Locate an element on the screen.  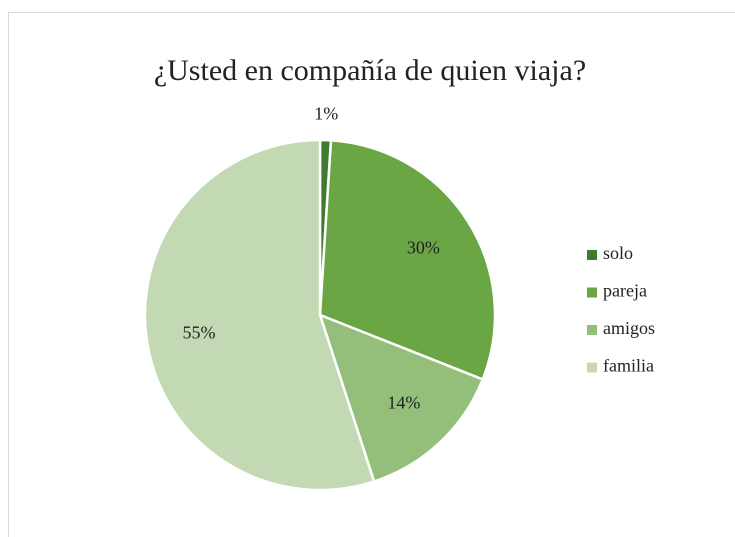
pie-slice is located at coordinates (407, 260).